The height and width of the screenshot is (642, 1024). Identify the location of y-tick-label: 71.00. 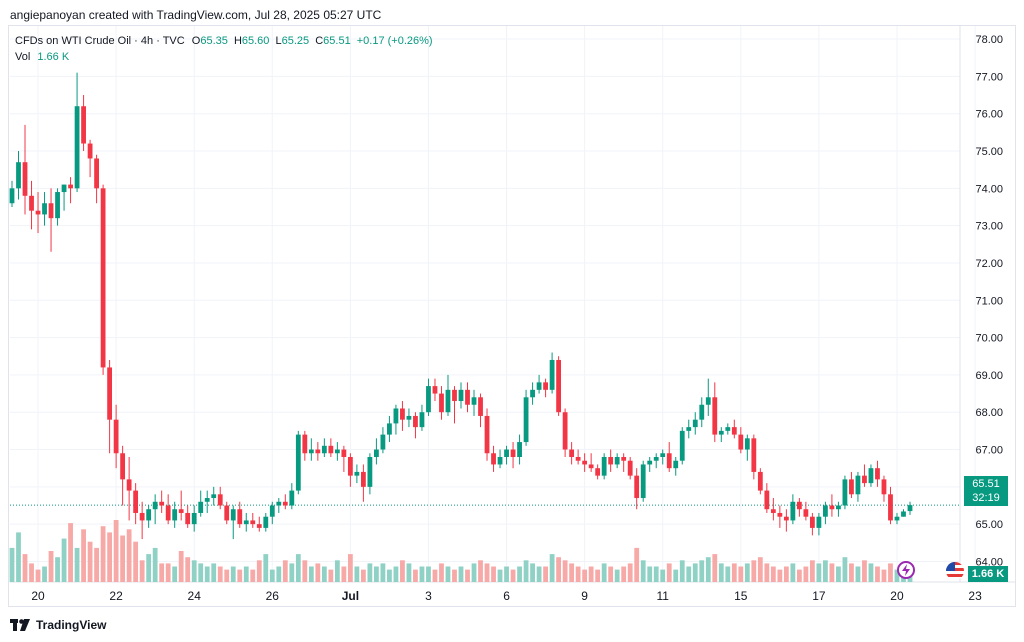
(989, 301).